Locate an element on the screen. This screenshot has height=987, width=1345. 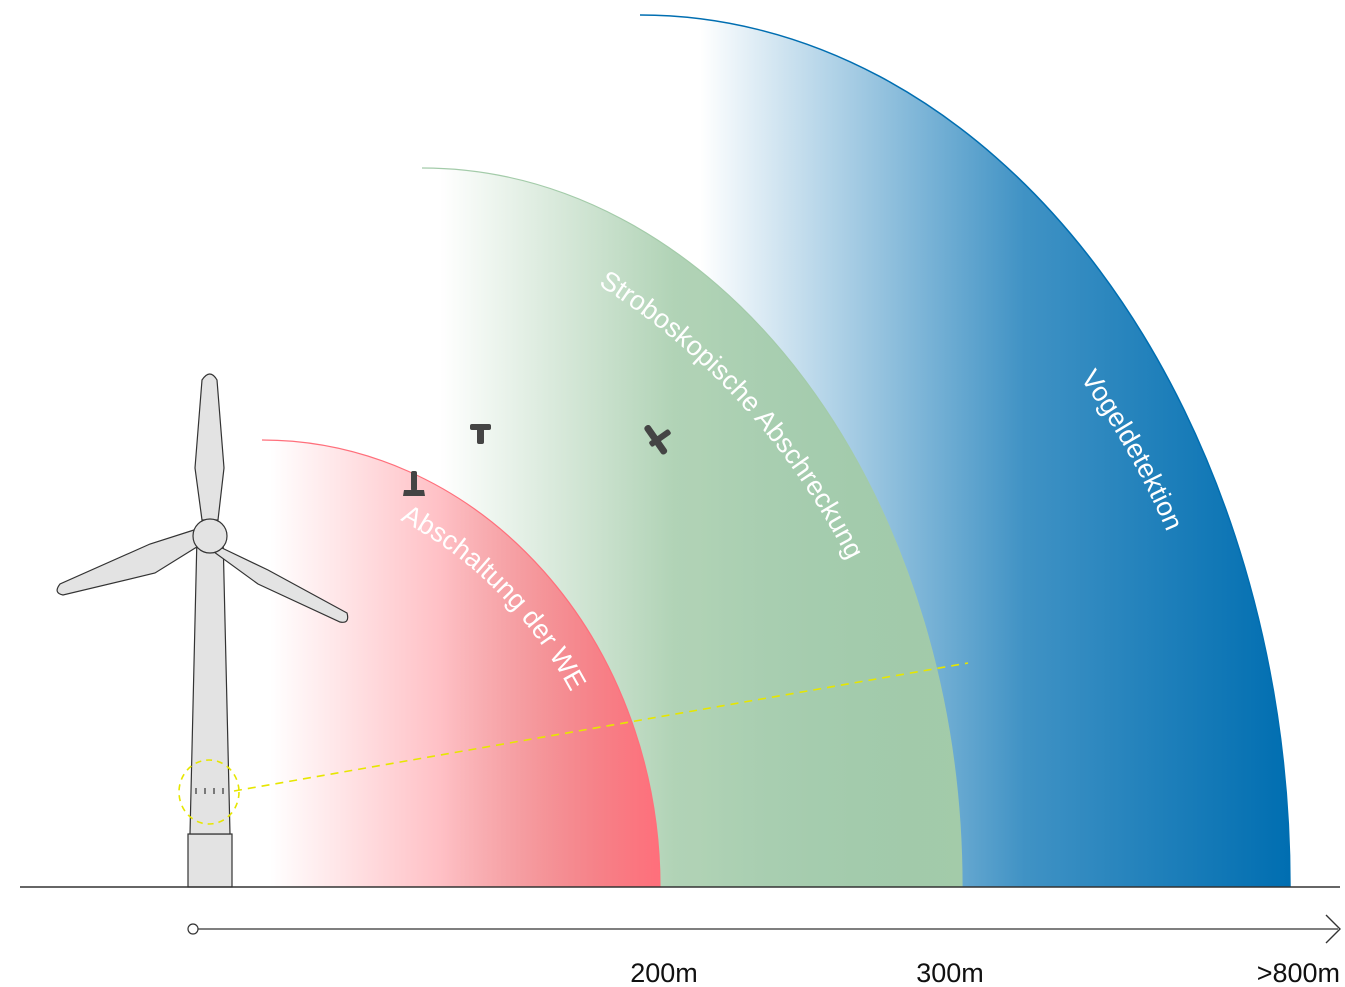
zone-abschaltung-edge is located at coordinates (461, 663).